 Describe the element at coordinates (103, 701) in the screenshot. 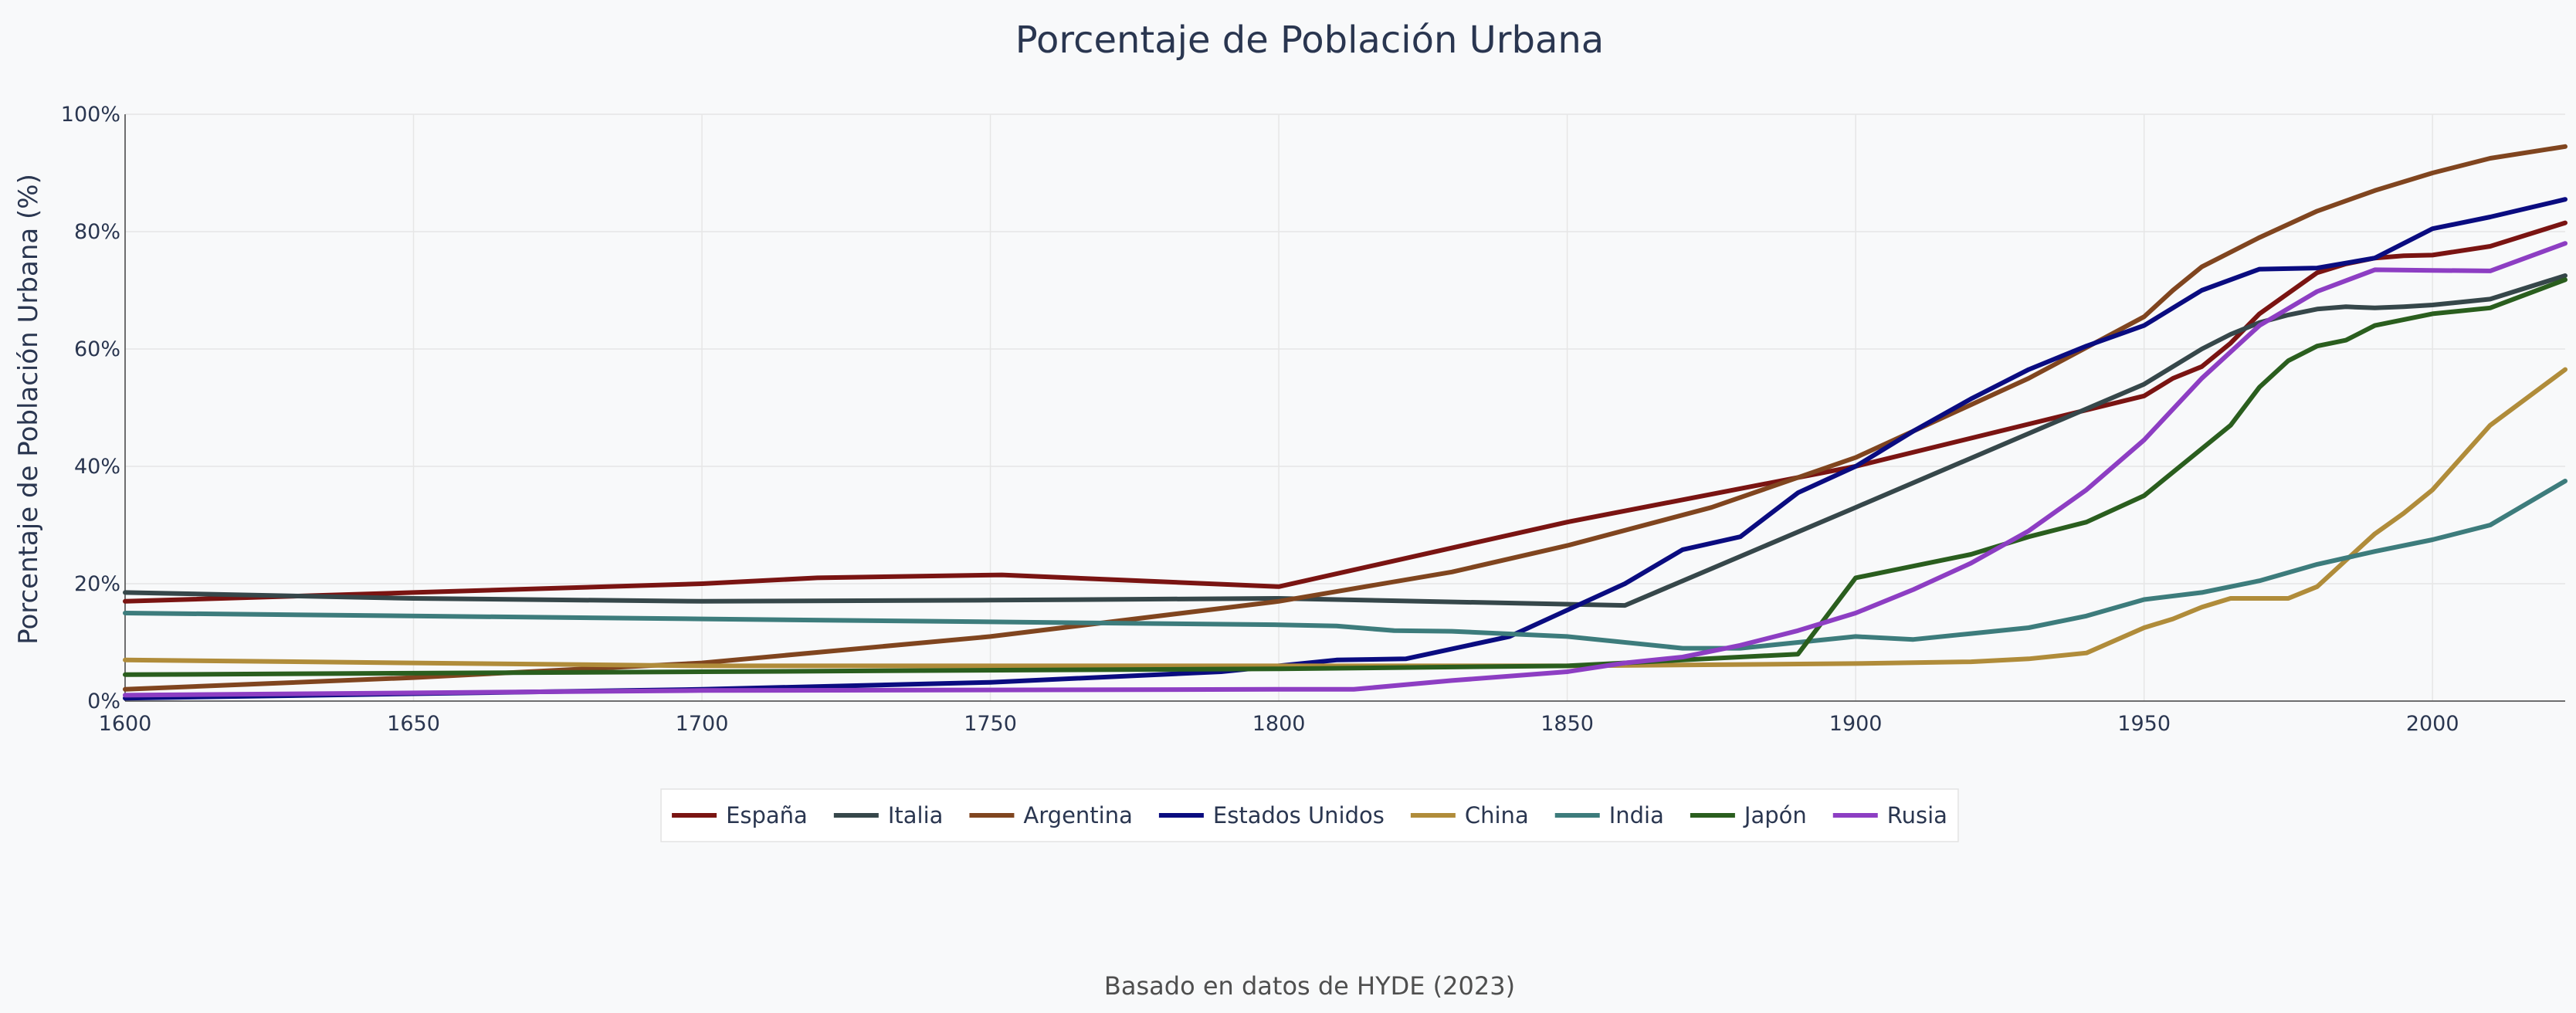

I see `y-tick-label: 0%` at that location.